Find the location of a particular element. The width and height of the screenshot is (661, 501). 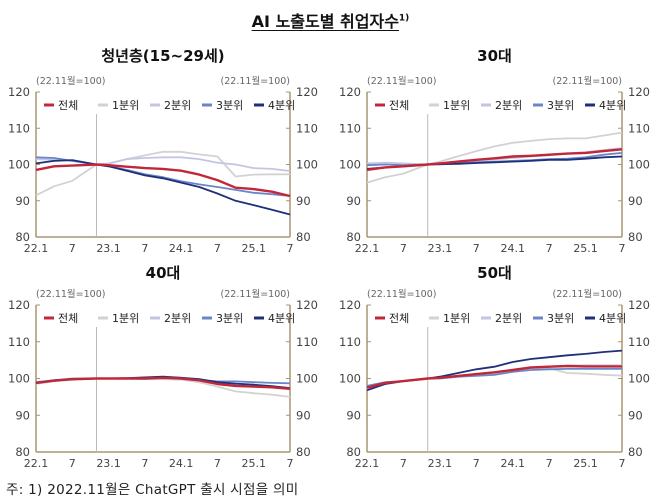

unit-label-left: (22.11월=100) is located at coordinates (70, 81).